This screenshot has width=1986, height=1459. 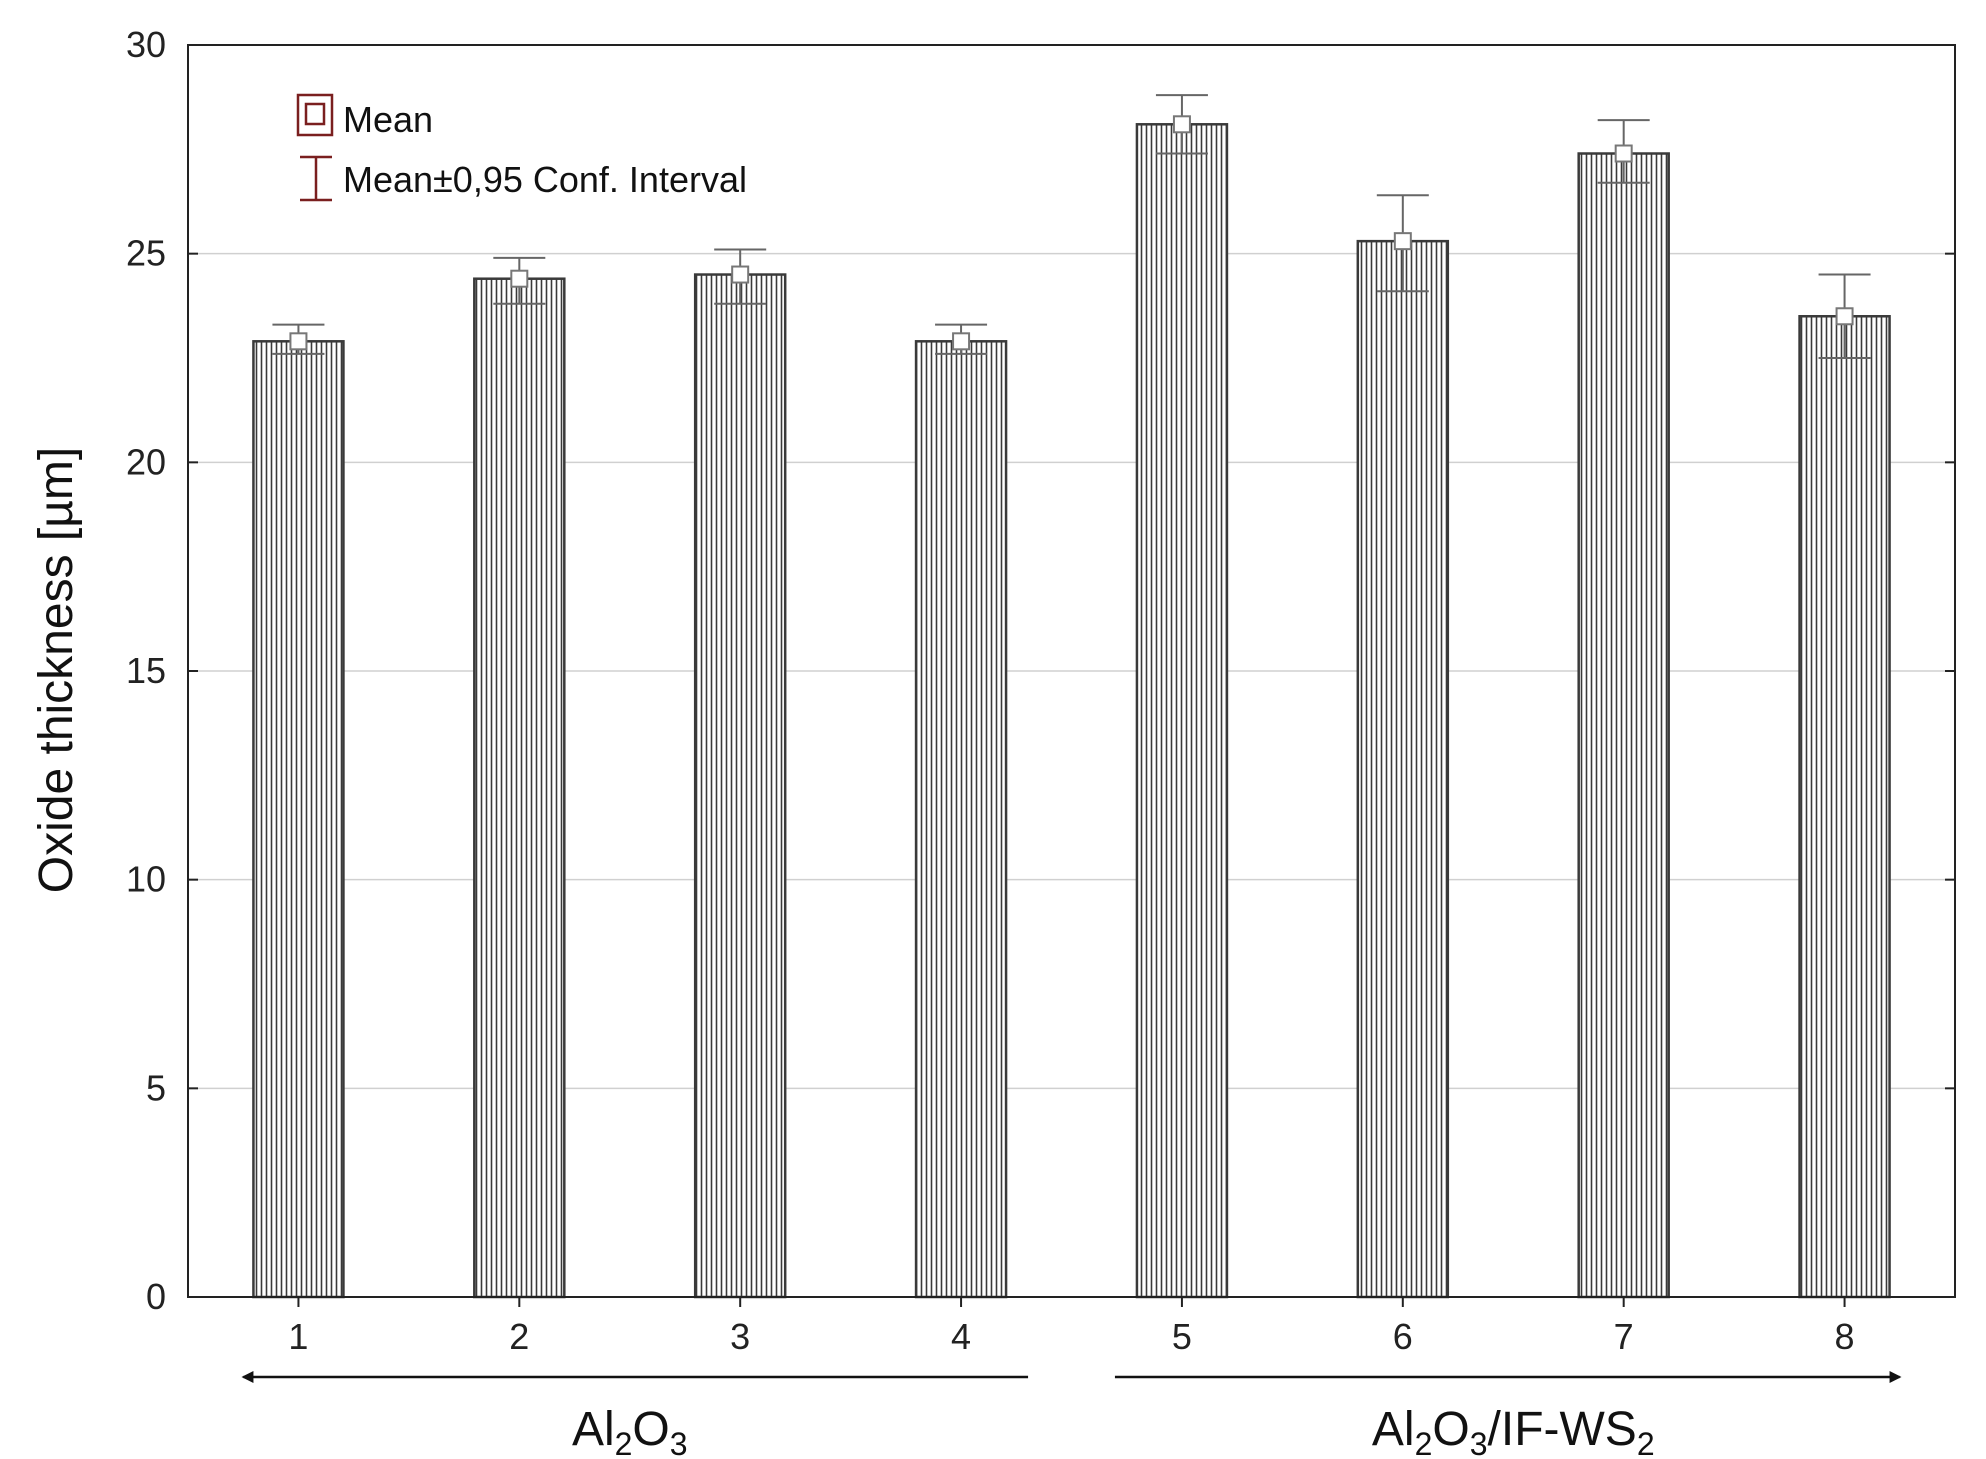 What do you see at coordinates (961, 1336) in the screenshot?
I see `x-tick-label: 4` at bounding box center [961, 1336].